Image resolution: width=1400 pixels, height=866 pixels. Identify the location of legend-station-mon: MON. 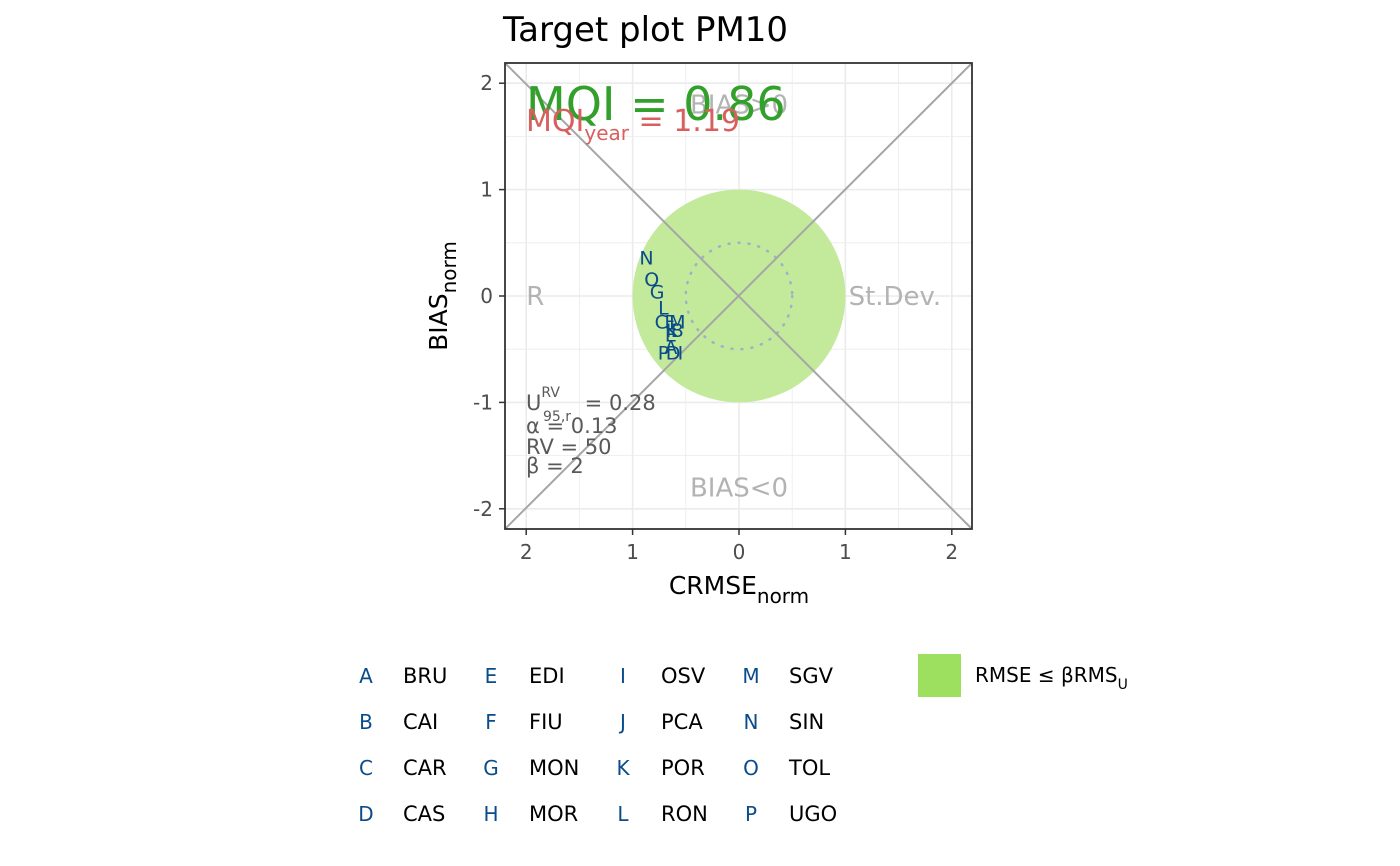
(554, 768).